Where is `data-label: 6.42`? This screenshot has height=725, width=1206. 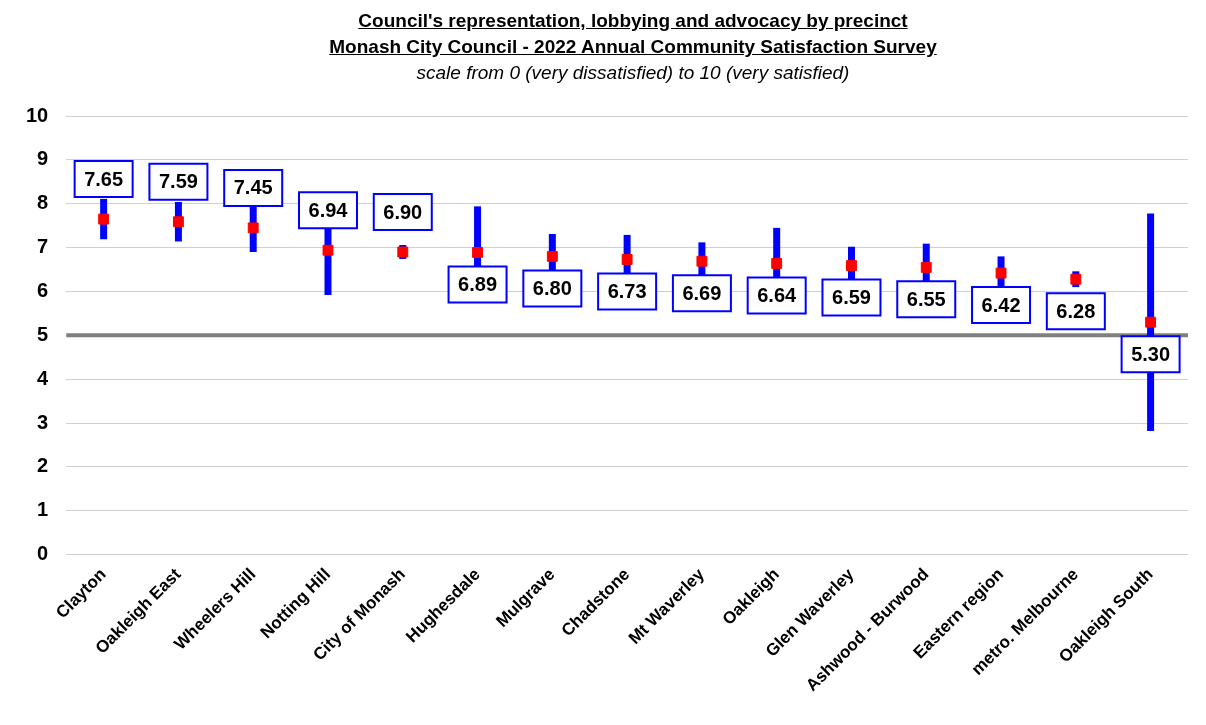 data-label: 6.42 is located at coordinates (1001, 304).